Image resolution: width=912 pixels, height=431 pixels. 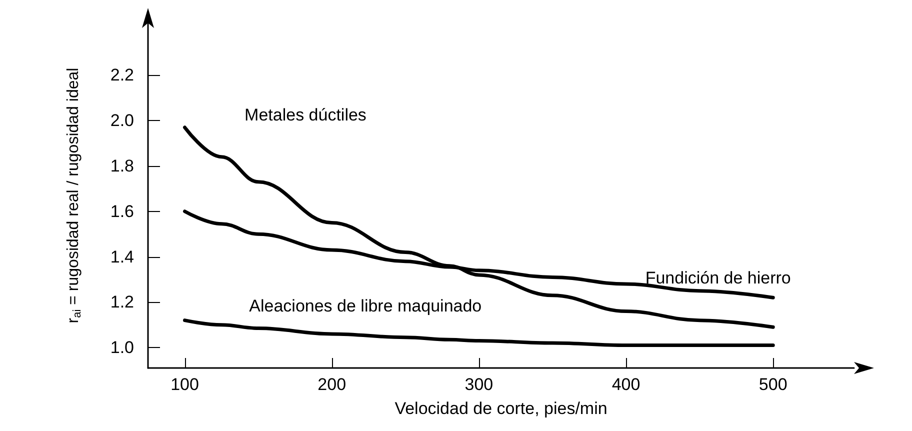 What do you see at coordinates (773, 384) in the screenshot?
I see `x-tick-label: 500` at bounding box center [773, 384].